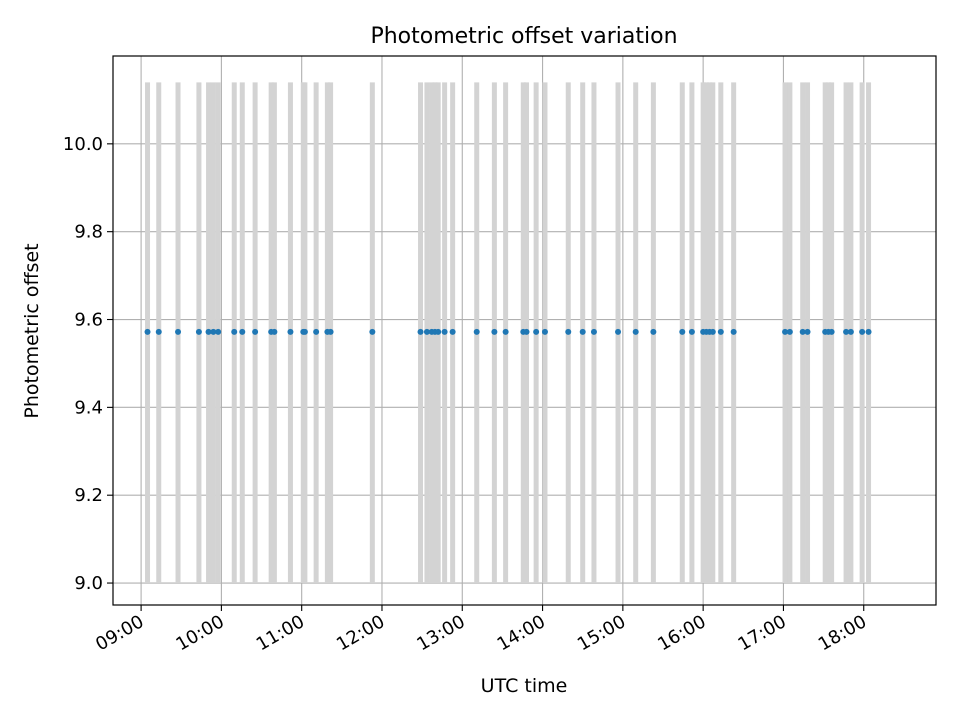 The image size is (960, 720). I want to click on y-tick-label: 9.6, so click(88, 320).